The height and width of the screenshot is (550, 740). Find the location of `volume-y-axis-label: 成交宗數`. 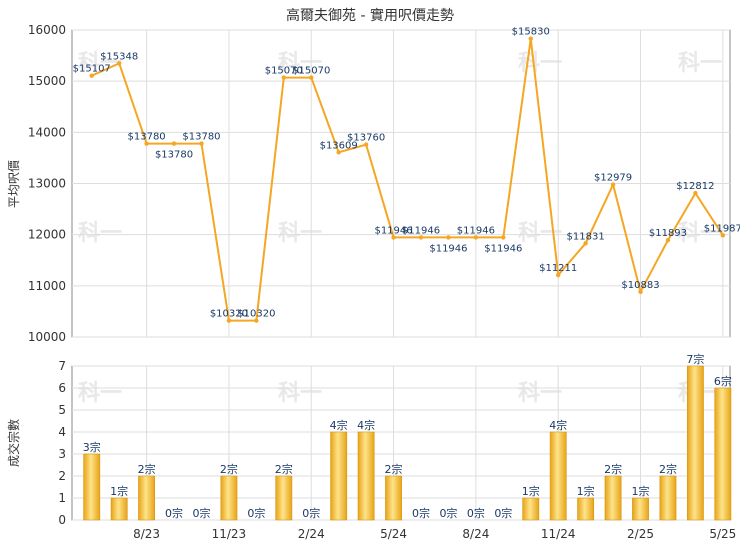

volume-y-axis-label: 成交宗數 is located at coordinates (13, 443).